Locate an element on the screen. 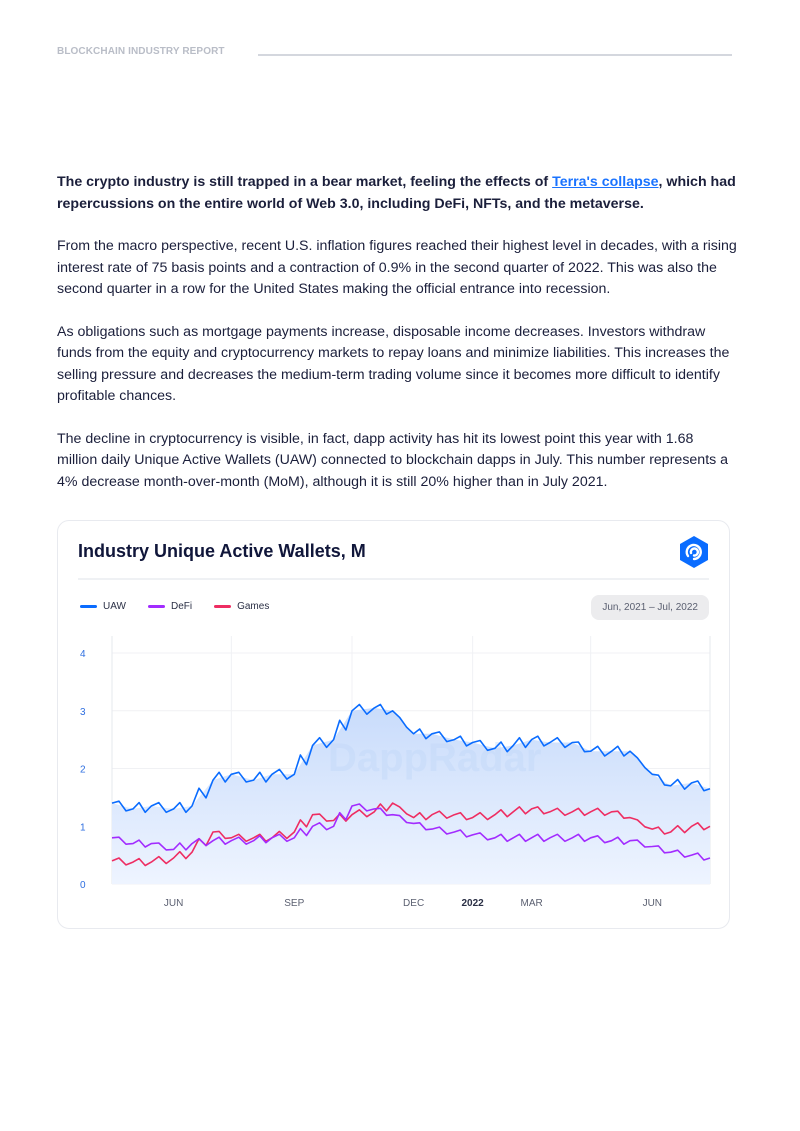 The image size is (800, 1131). date-range-badge: Jun, 2021 – Jul, 2022 is located at coordinates (650, 607).